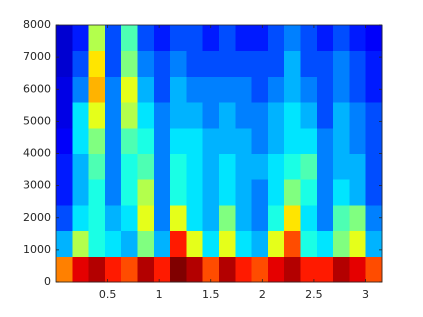 The width and height of the screenshot is (423, 317). I want to click on y-tick-label: 4000, so click(37, 153).